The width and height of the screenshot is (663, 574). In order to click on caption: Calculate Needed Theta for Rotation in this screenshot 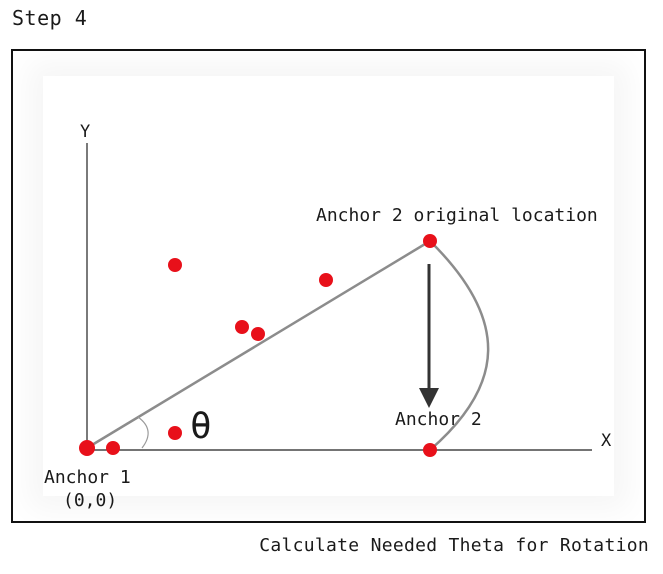, I will do `click(454, 545)`.